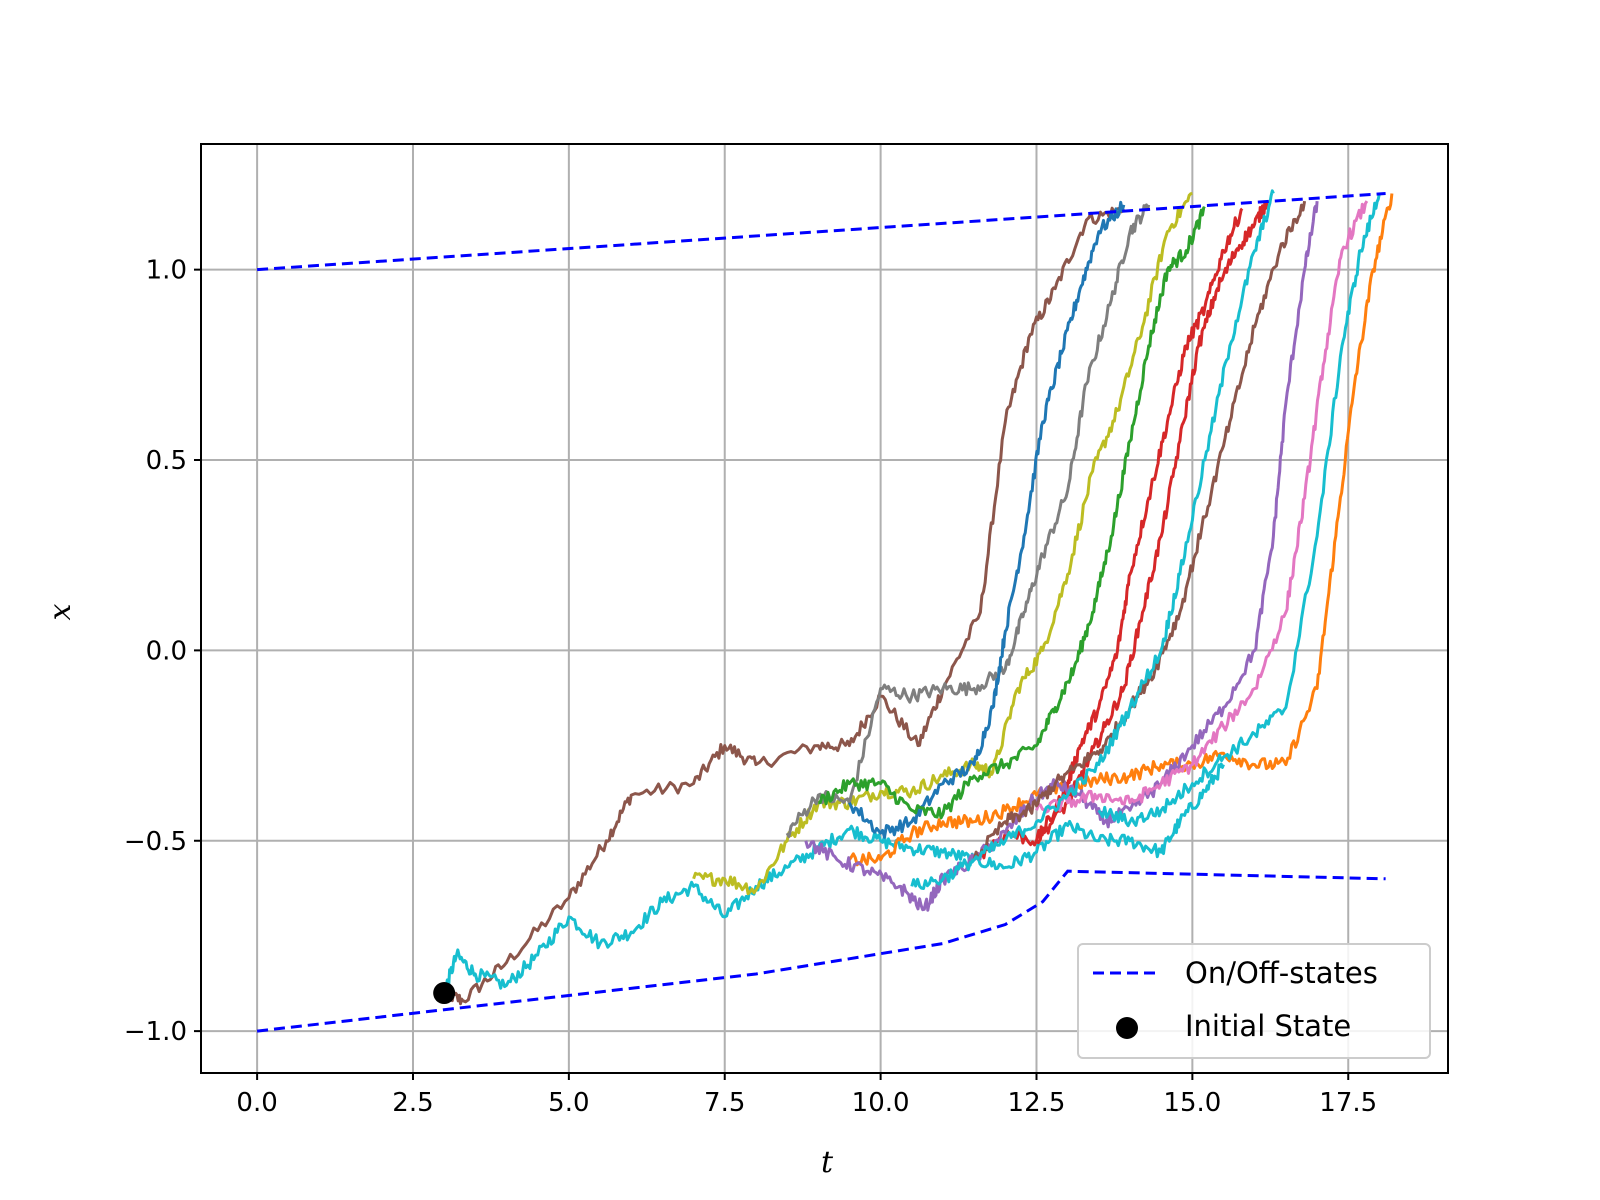  Describe the element at coordinates (1268, 1026) in the screenshot. I see `legend-label-initial-state: Initial State` at that location.